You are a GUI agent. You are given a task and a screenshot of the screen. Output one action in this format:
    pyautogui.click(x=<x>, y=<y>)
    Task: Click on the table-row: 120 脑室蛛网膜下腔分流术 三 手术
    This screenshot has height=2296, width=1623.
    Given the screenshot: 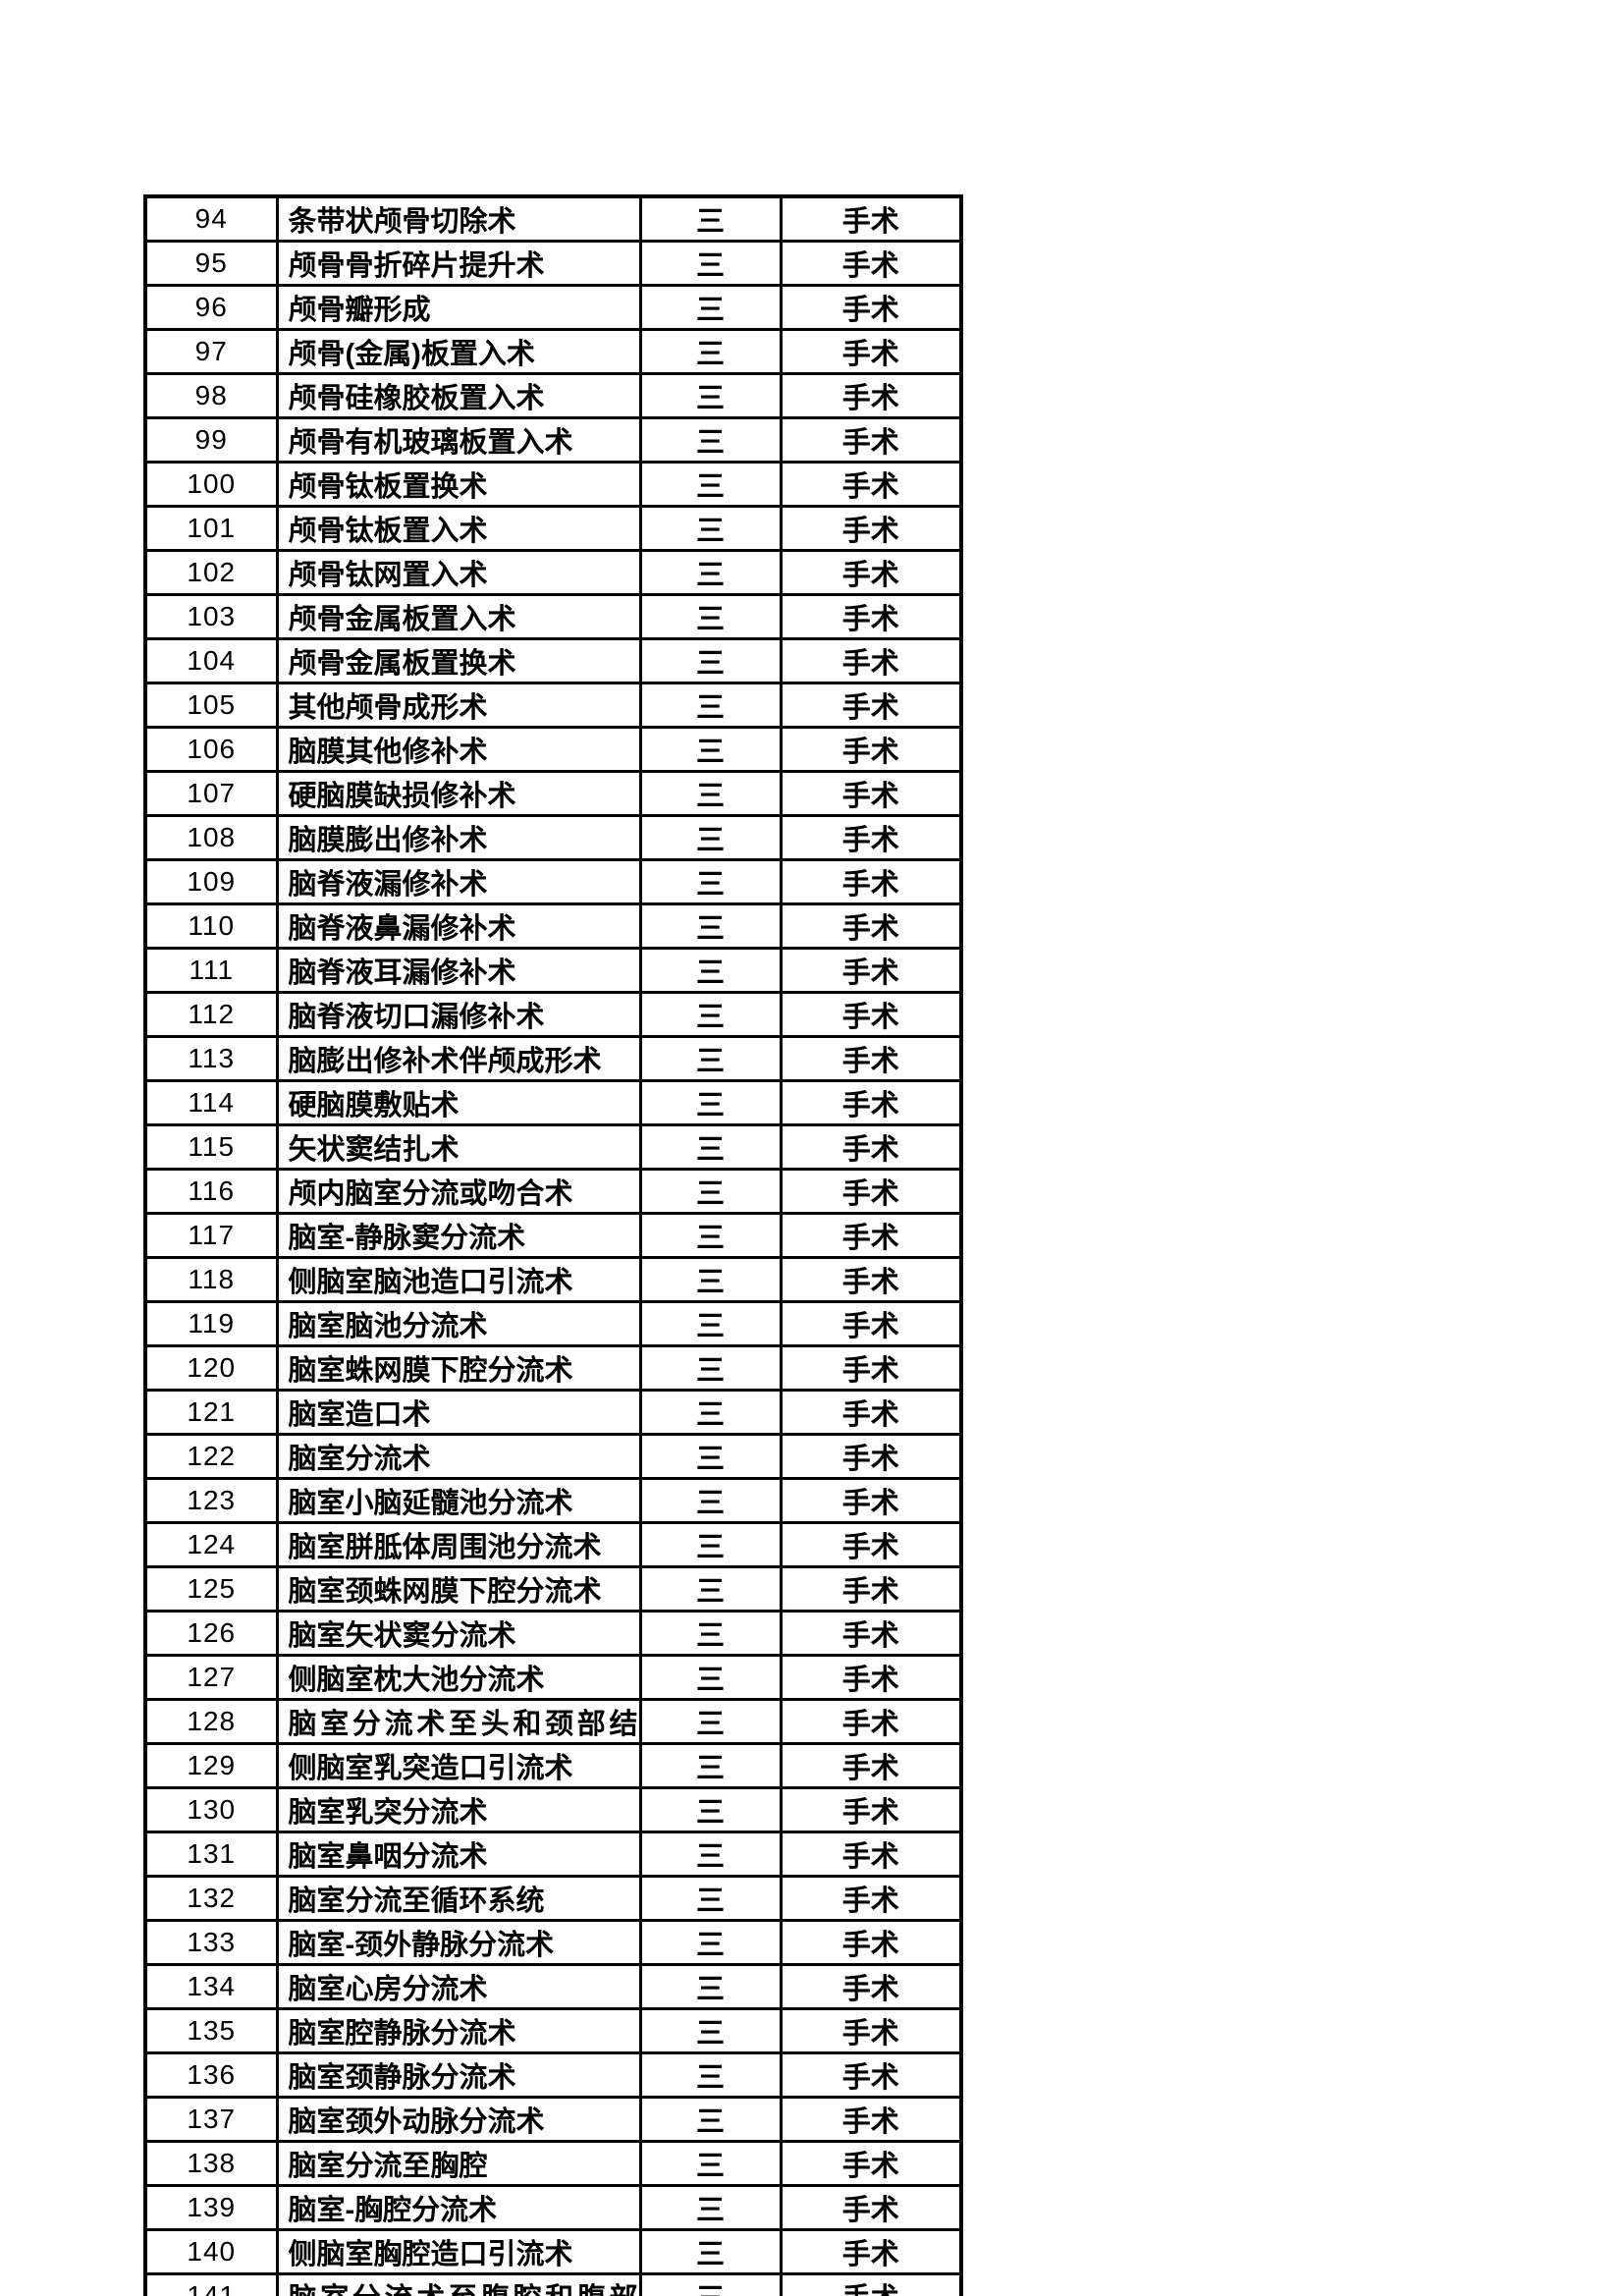 What is the action you would take?
    pyautogui.click(x=553, y=1368)
    